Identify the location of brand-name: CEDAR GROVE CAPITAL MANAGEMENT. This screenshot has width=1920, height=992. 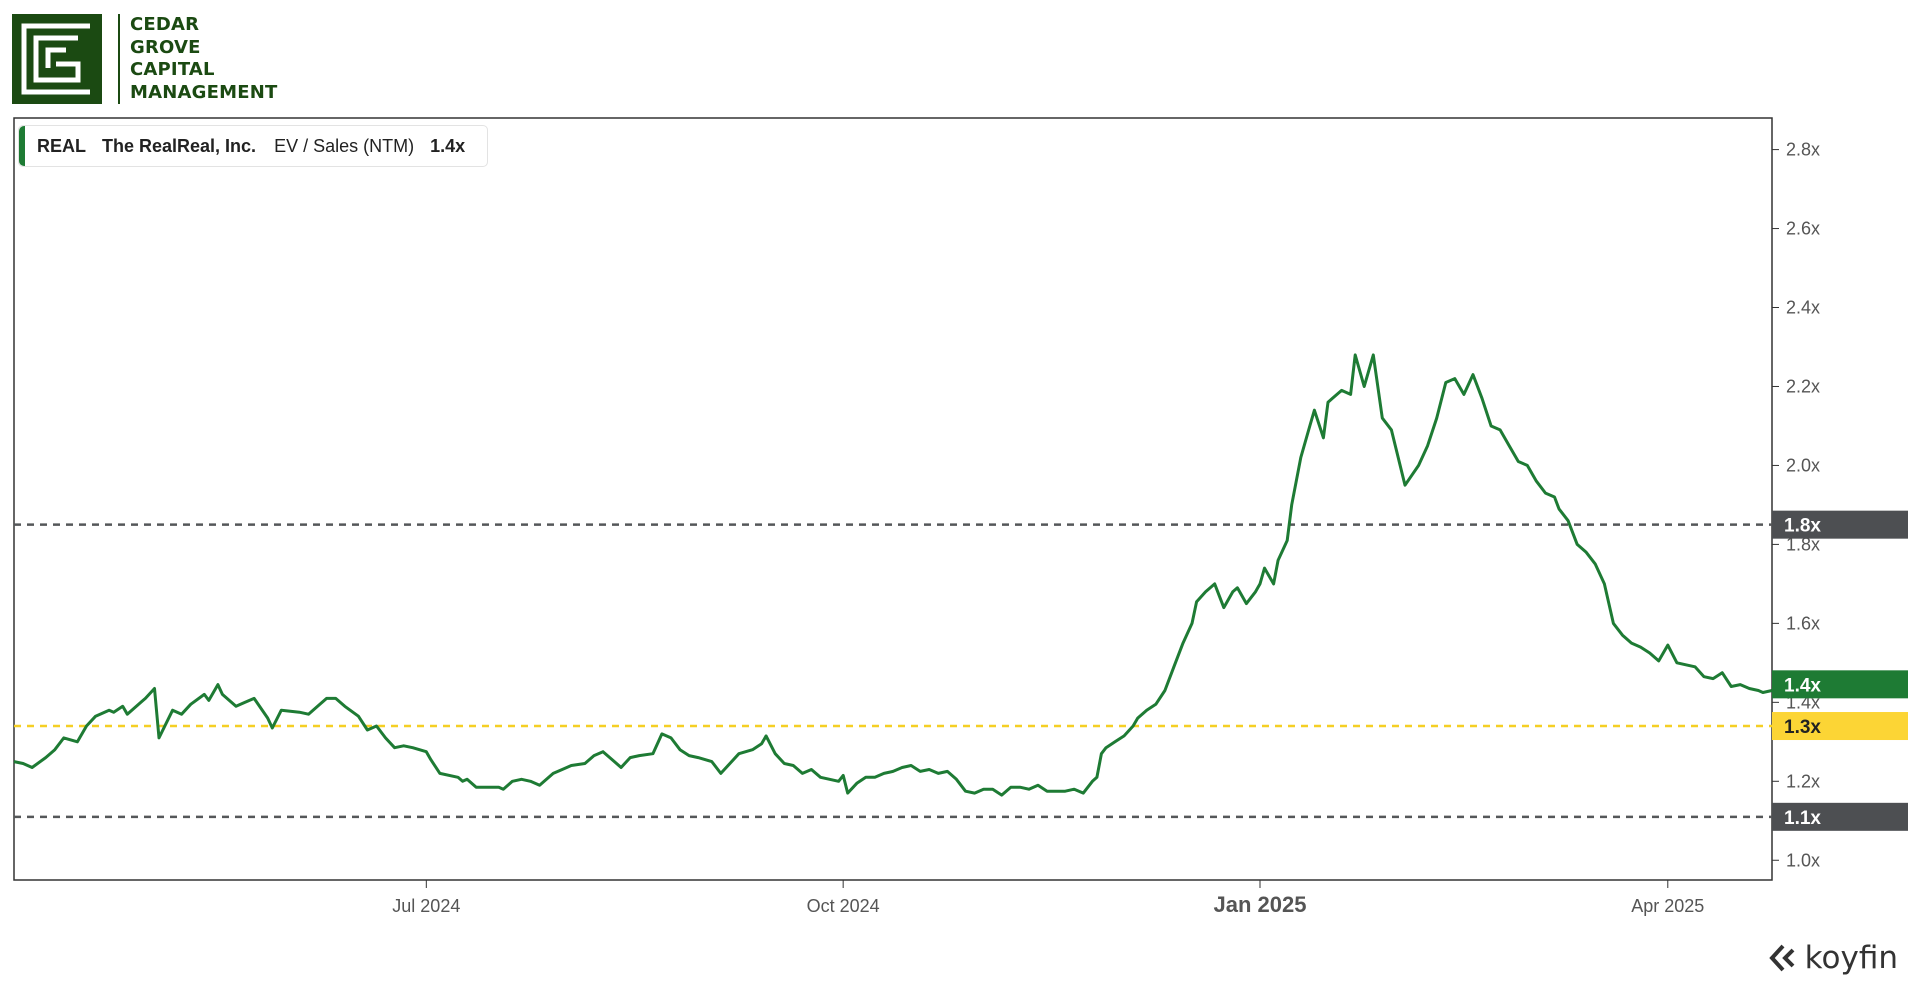
(197, 59).